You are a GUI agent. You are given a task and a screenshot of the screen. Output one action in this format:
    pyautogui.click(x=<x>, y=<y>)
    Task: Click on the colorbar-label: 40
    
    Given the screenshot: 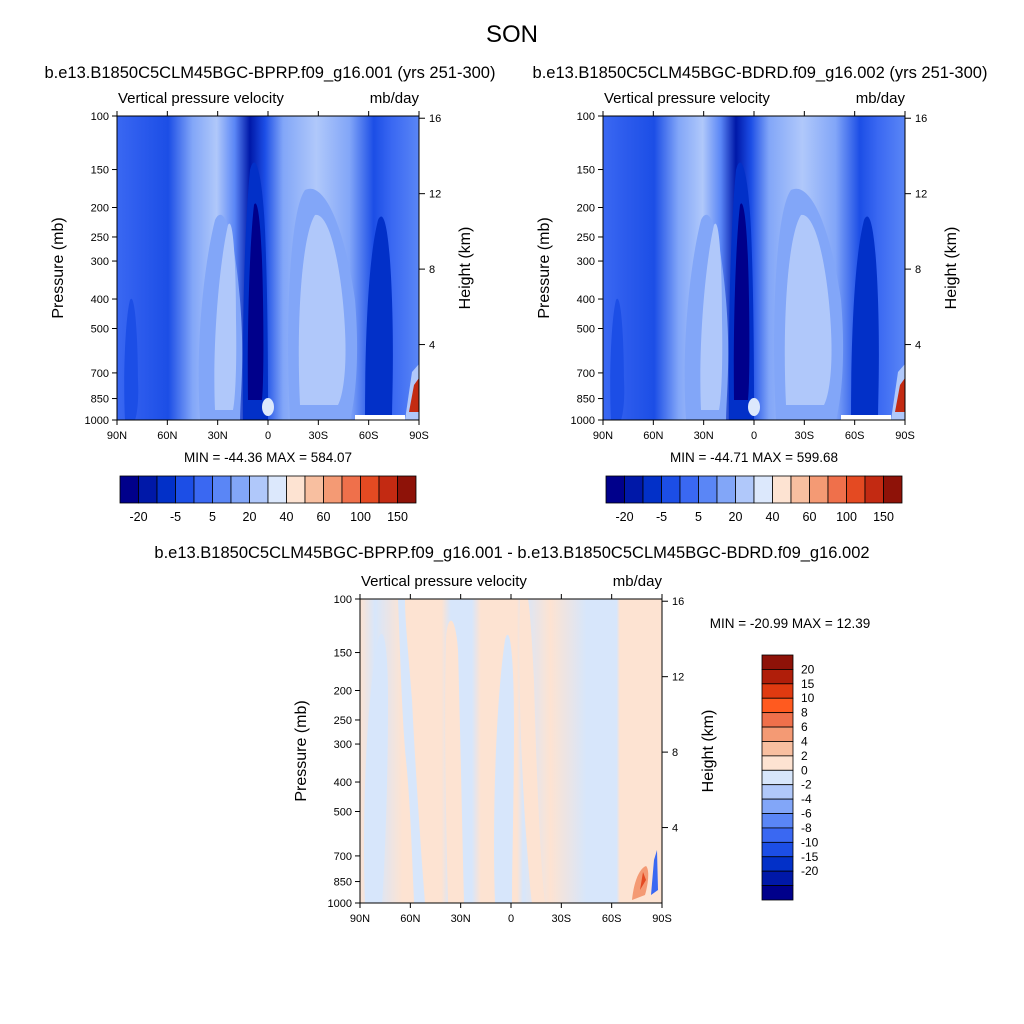 What is the action you would take?
    pyautogui.click(x=773, y=517)
    